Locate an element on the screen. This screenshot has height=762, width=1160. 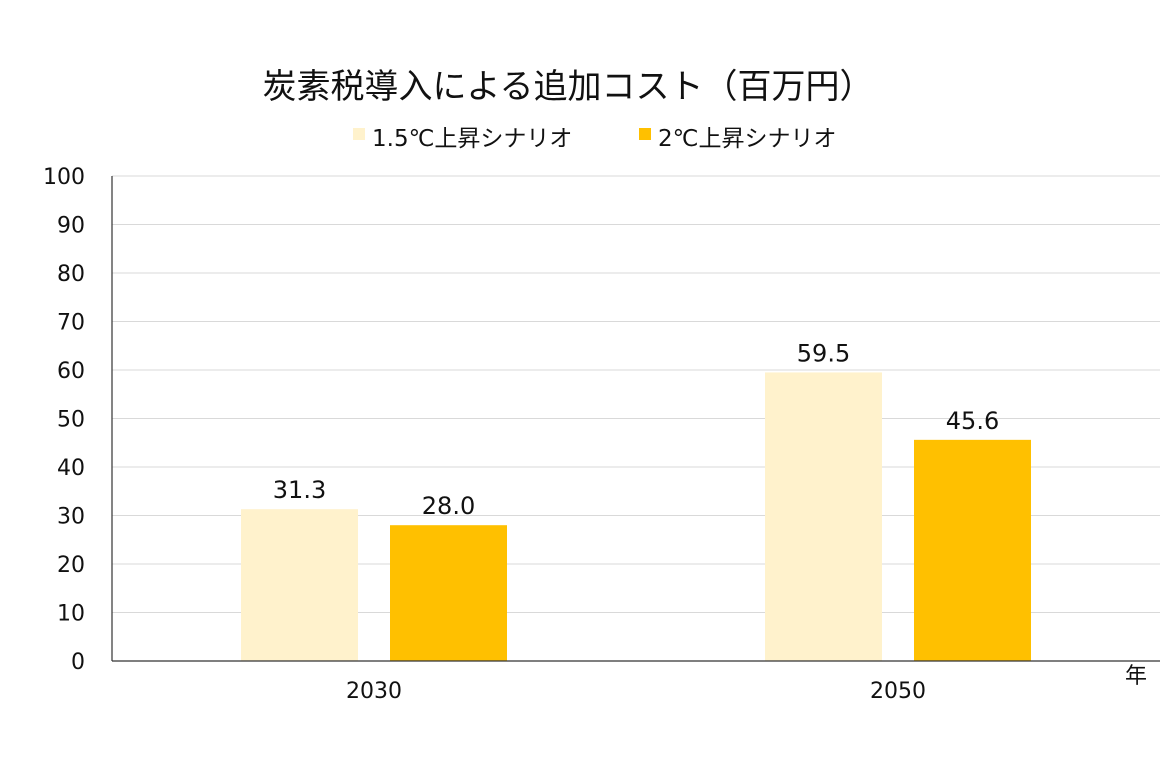
data-label: 59.5 is located at coordinates (823, 353).